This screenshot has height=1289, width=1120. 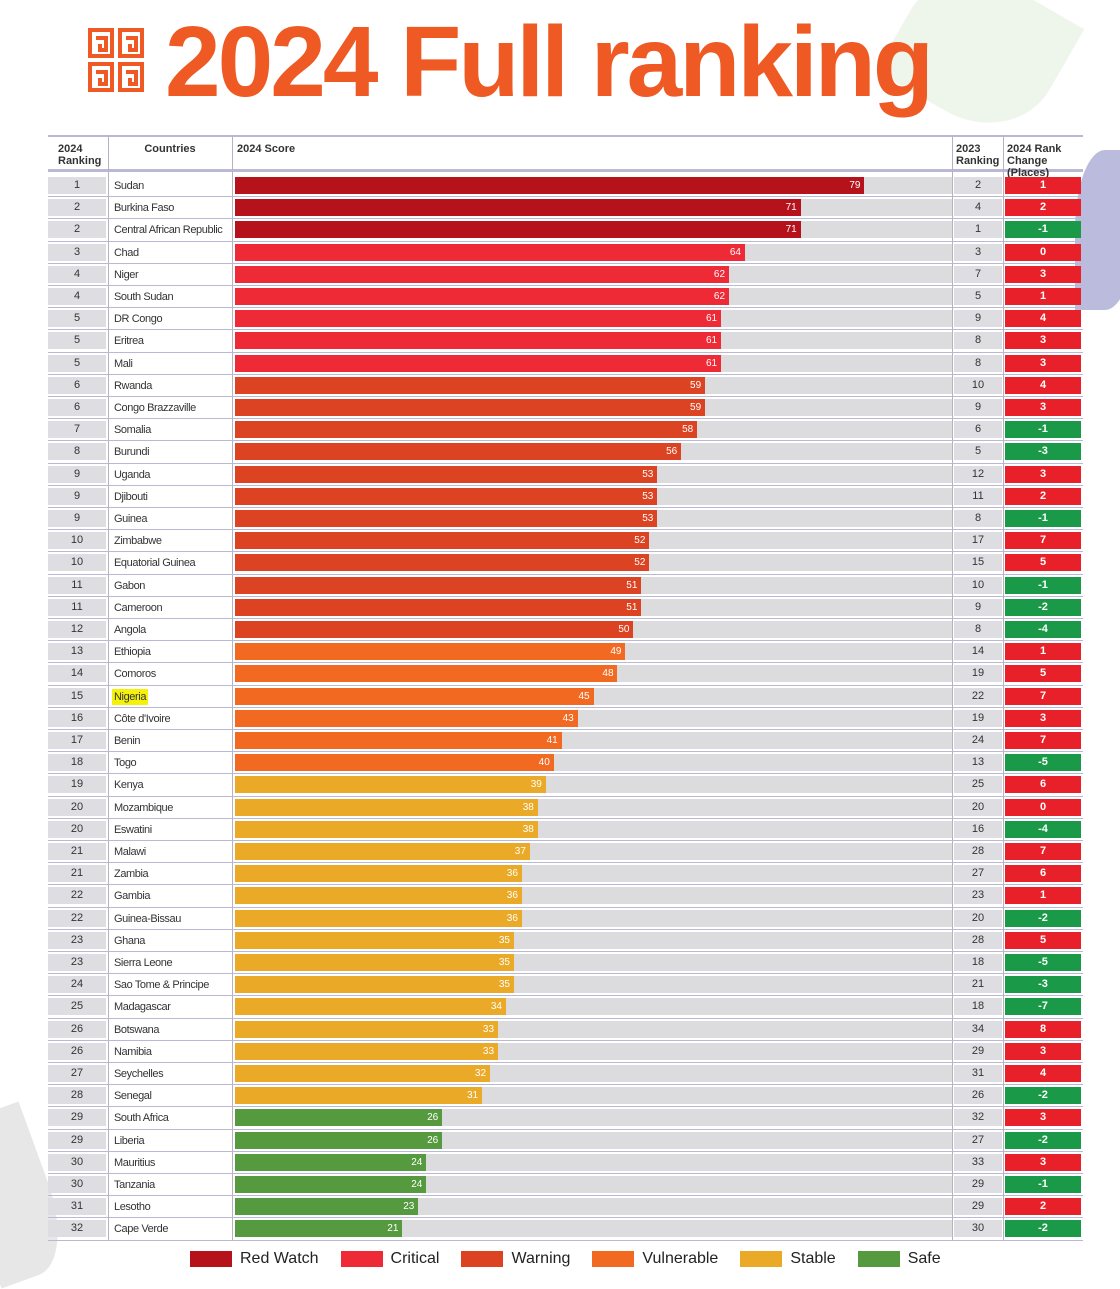 I want to click on rank-change: 2, so click(x=1043, y=208).